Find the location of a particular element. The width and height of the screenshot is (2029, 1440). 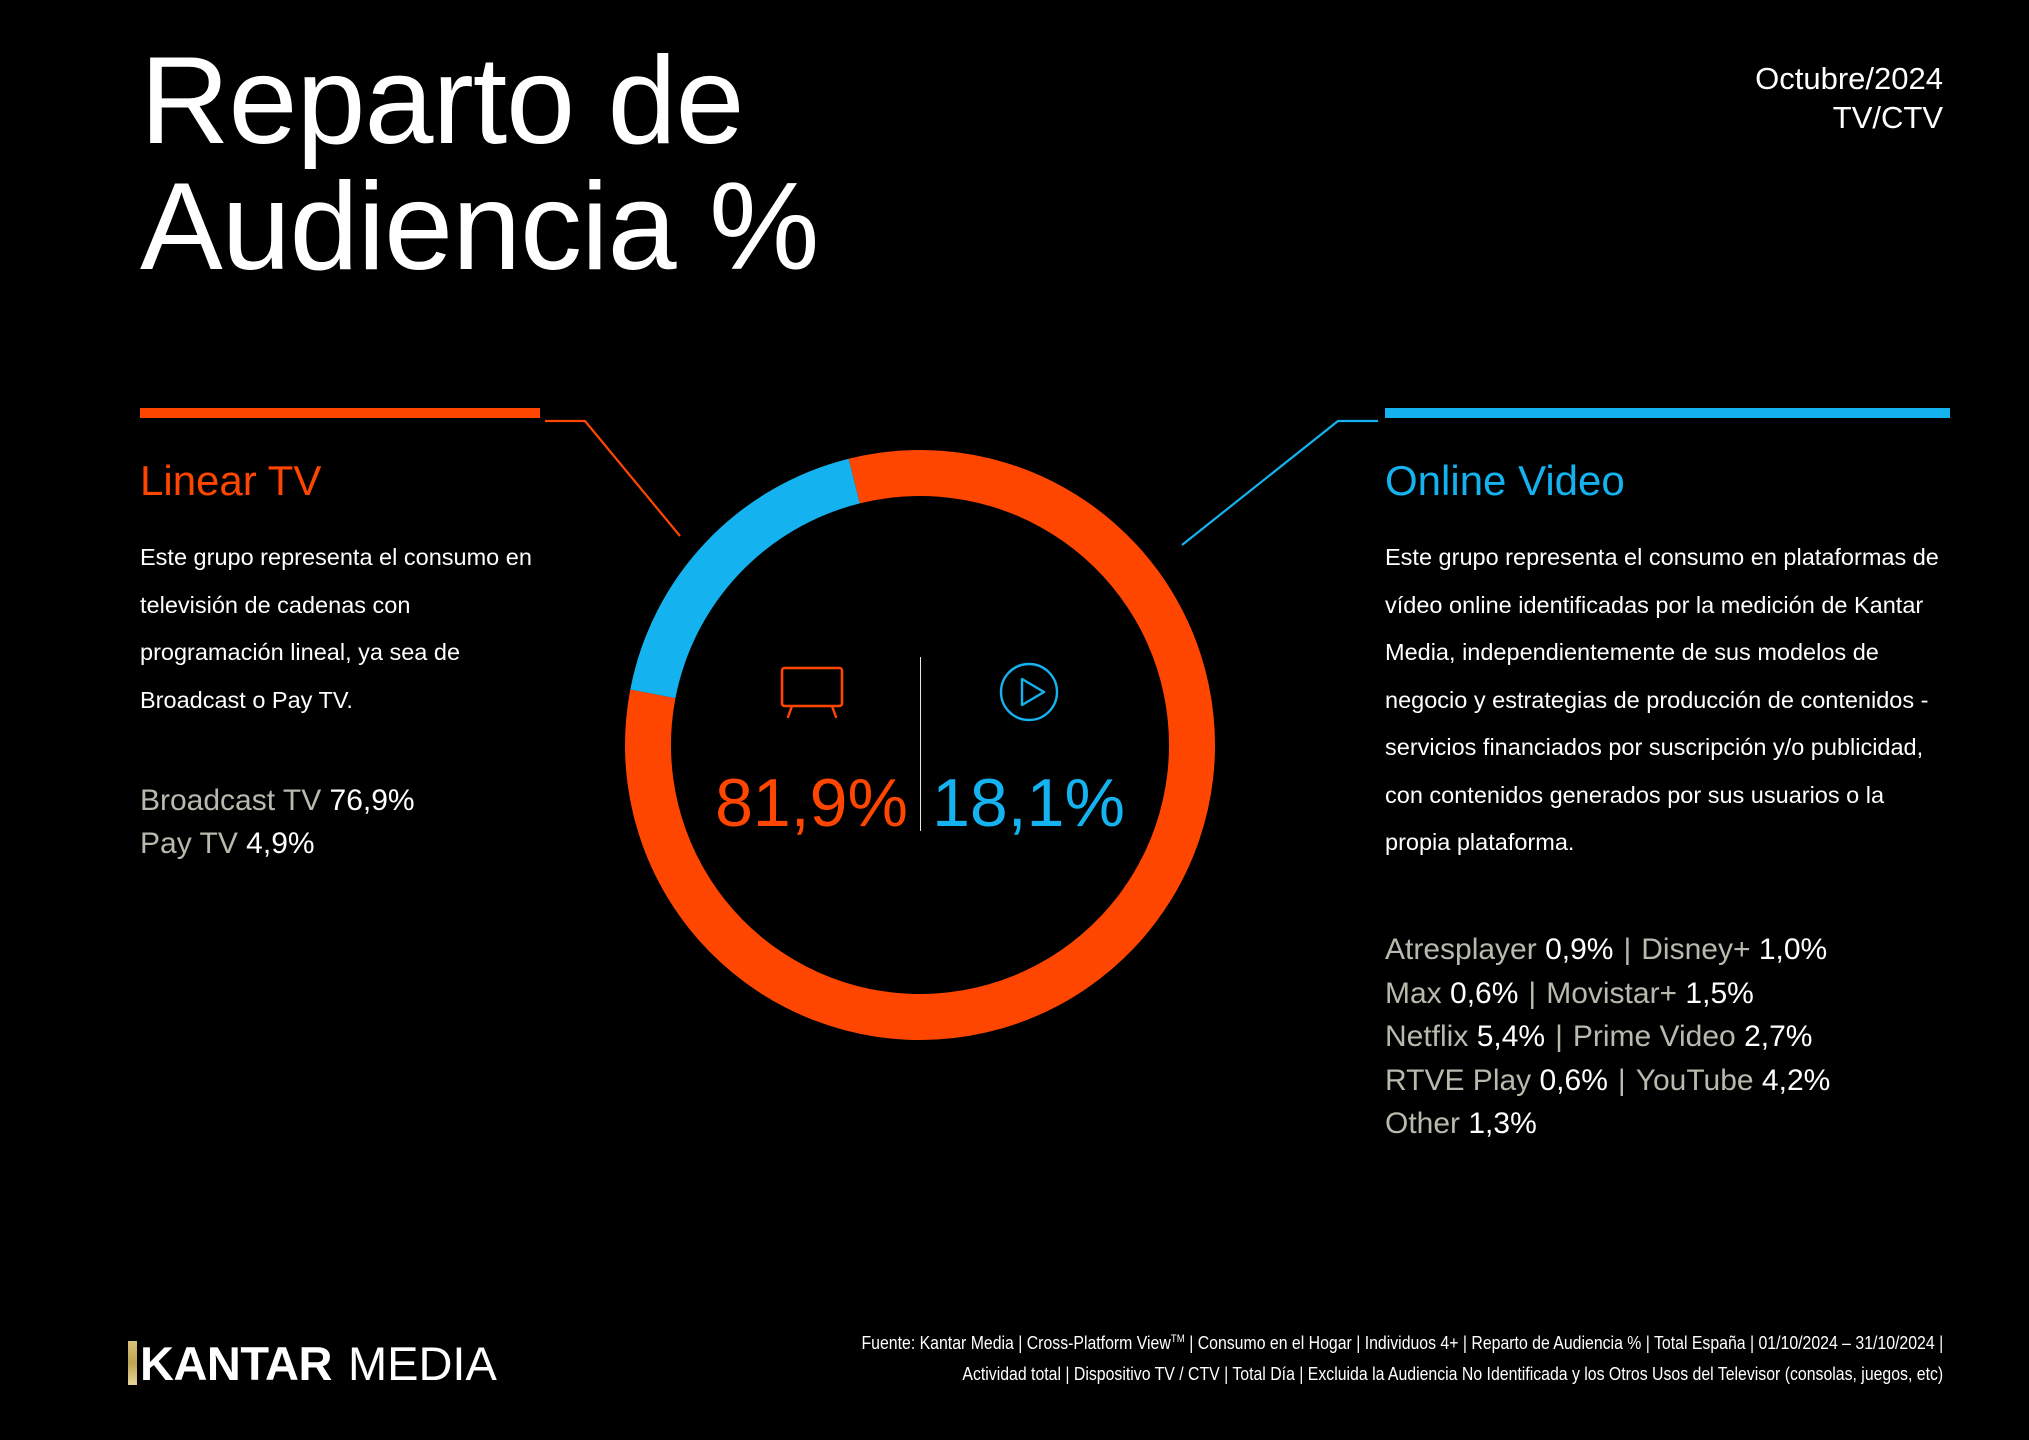

stat-line: RTVE Play 0,6% | YouTube 4,2% is located at coordinates (1667, 1081).